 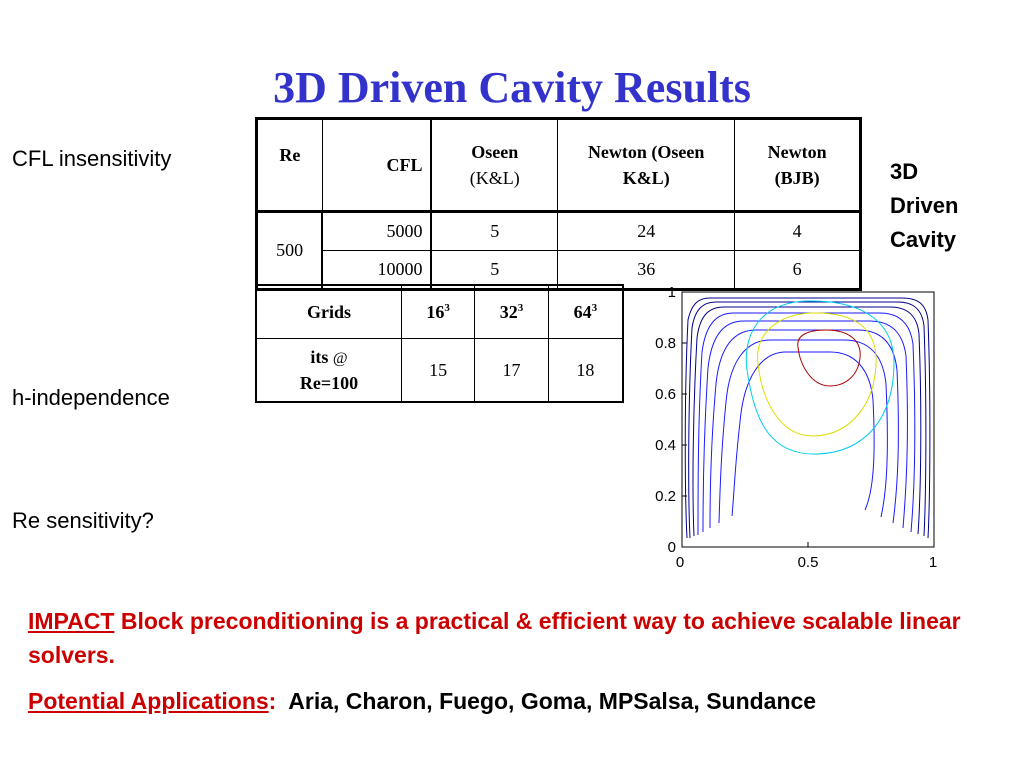 I want to click on x-tick-label: 0, so click(x=680, y=562).